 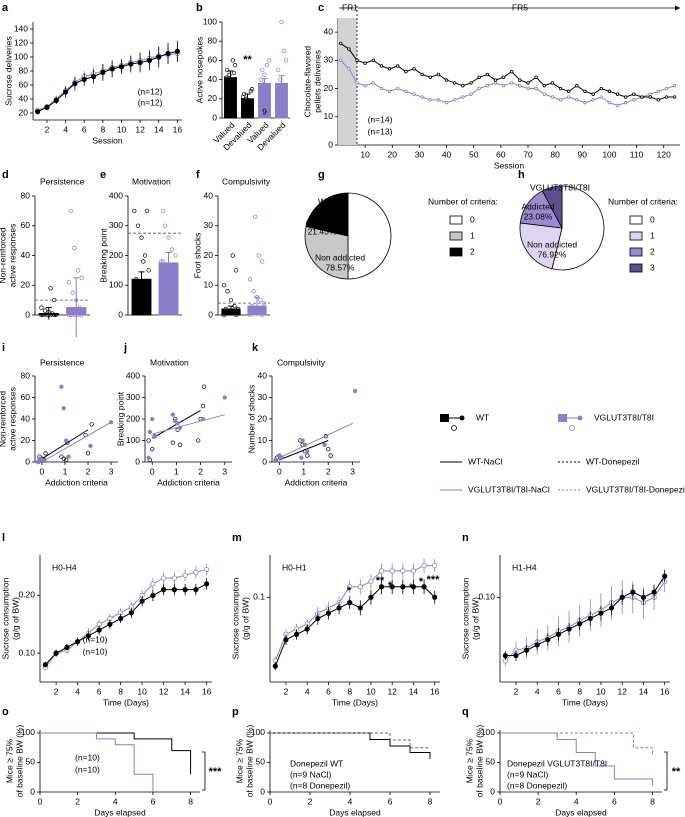 What do you see at coordinates (538, 216) in the screenshot?
I see `annotation: 23.08%` at bounding box center [538, 216].